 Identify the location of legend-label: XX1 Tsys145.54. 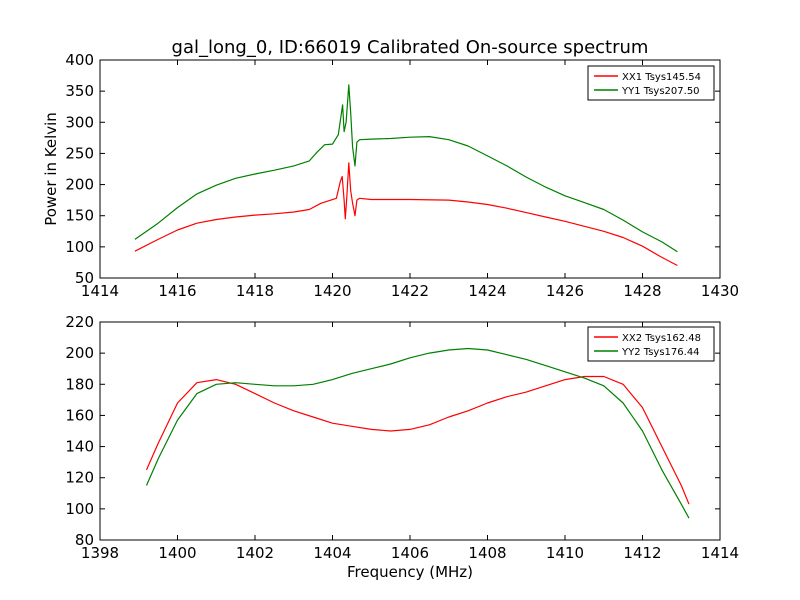
(661, 77).